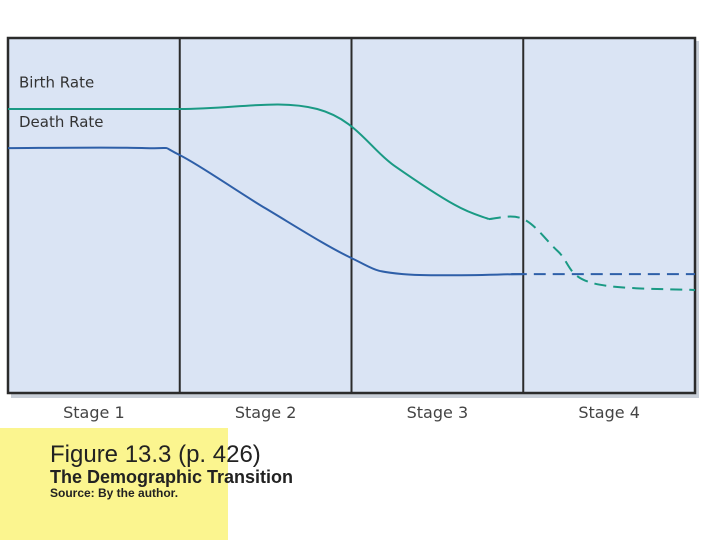 This screenshot has width=720, height=540. Describe the element at coordinates (61, 122) in the screenshot. I see `death-rate-label: Death Rate` at that location.